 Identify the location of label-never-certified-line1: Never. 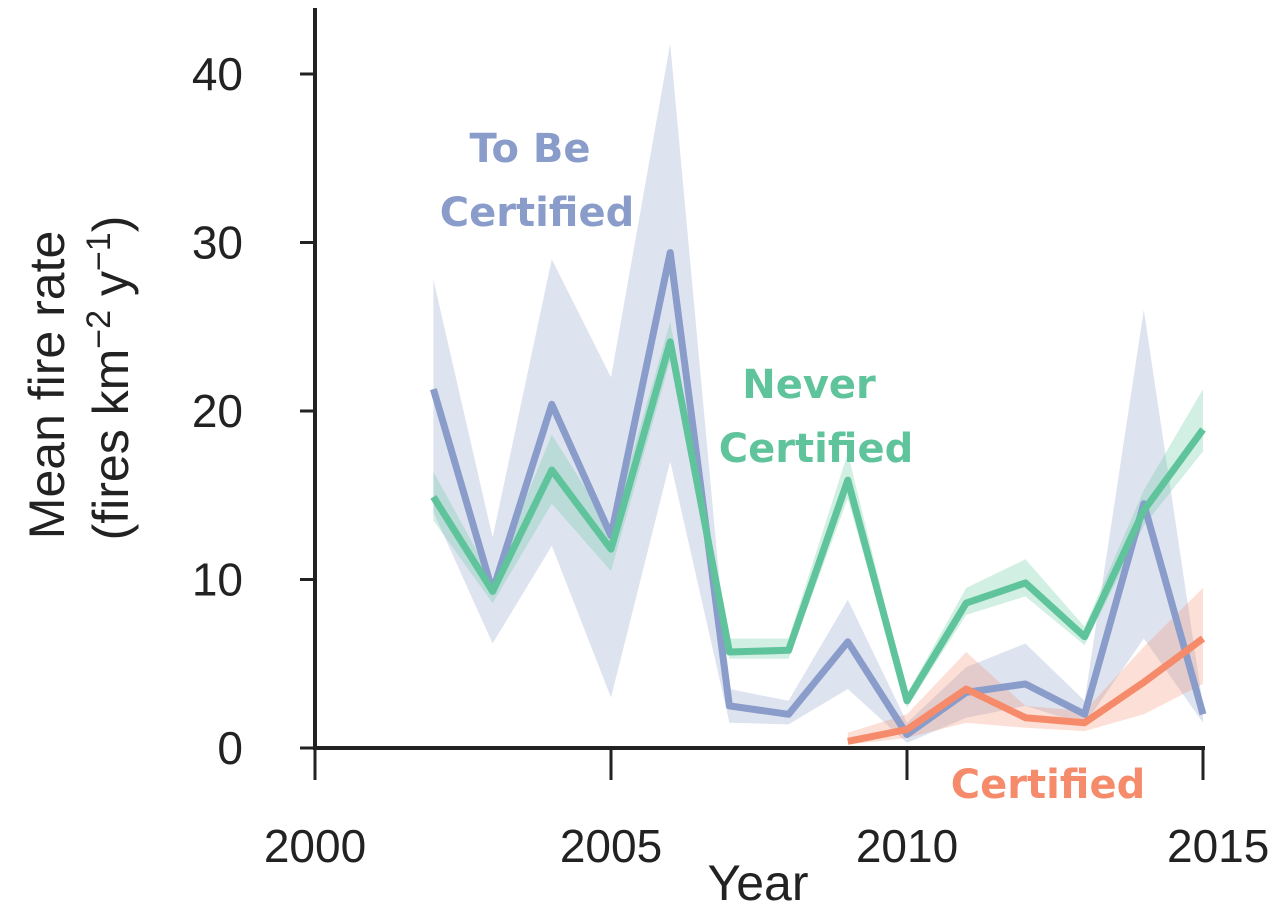
(809, 385).